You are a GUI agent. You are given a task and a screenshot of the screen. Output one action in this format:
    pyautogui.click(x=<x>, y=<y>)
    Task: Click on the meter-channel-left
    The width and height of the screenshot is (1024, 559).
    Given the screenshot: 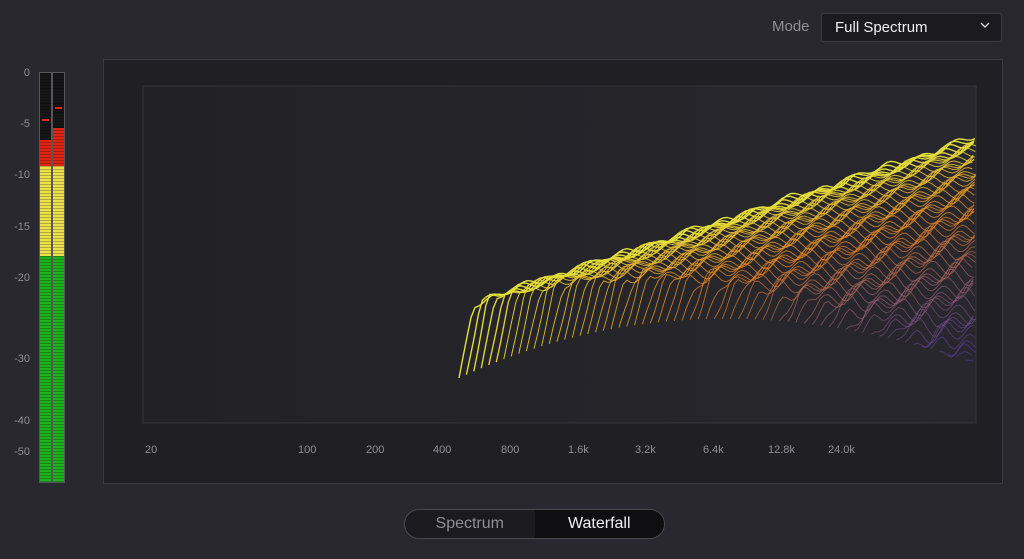 What is the action you would take?
    pyautogui.click(x=45, y=277)
    